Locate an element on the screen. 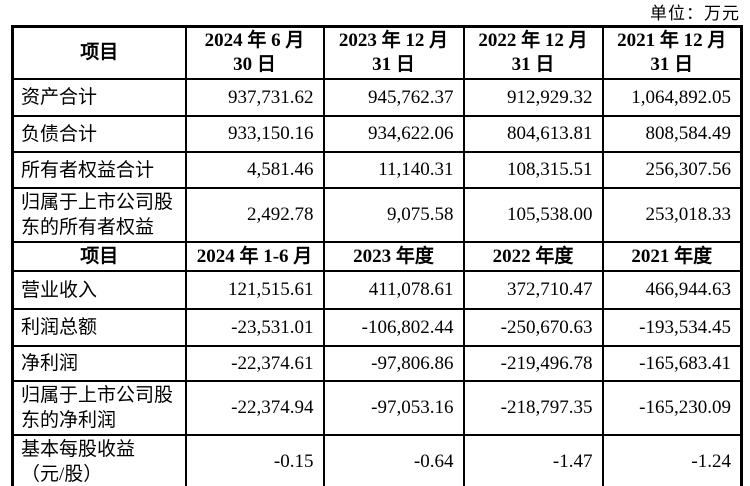 This screenshot has width=750, height=486. cell-value: 411,078.61 is located at coordinates (393, 290).